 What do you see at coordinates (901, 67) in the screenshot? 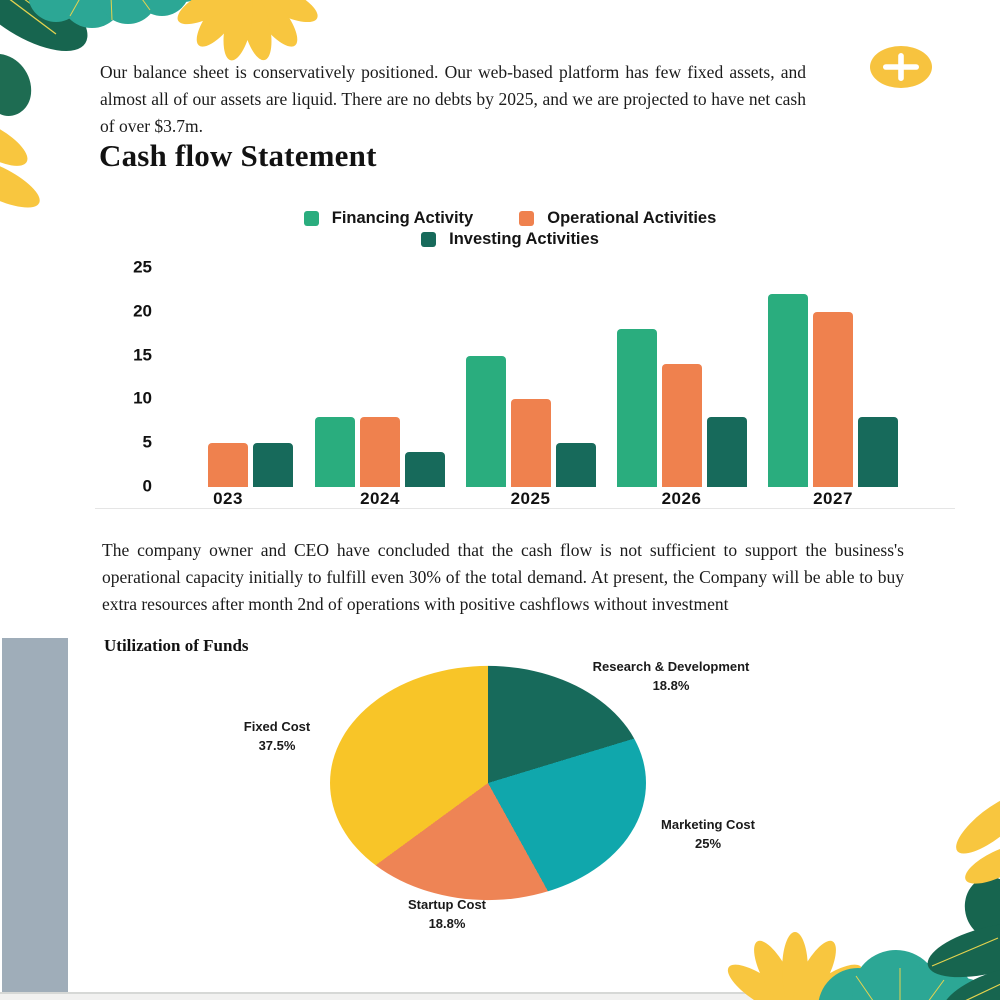
I see `plus-icon` at bounding box center [901, 67].